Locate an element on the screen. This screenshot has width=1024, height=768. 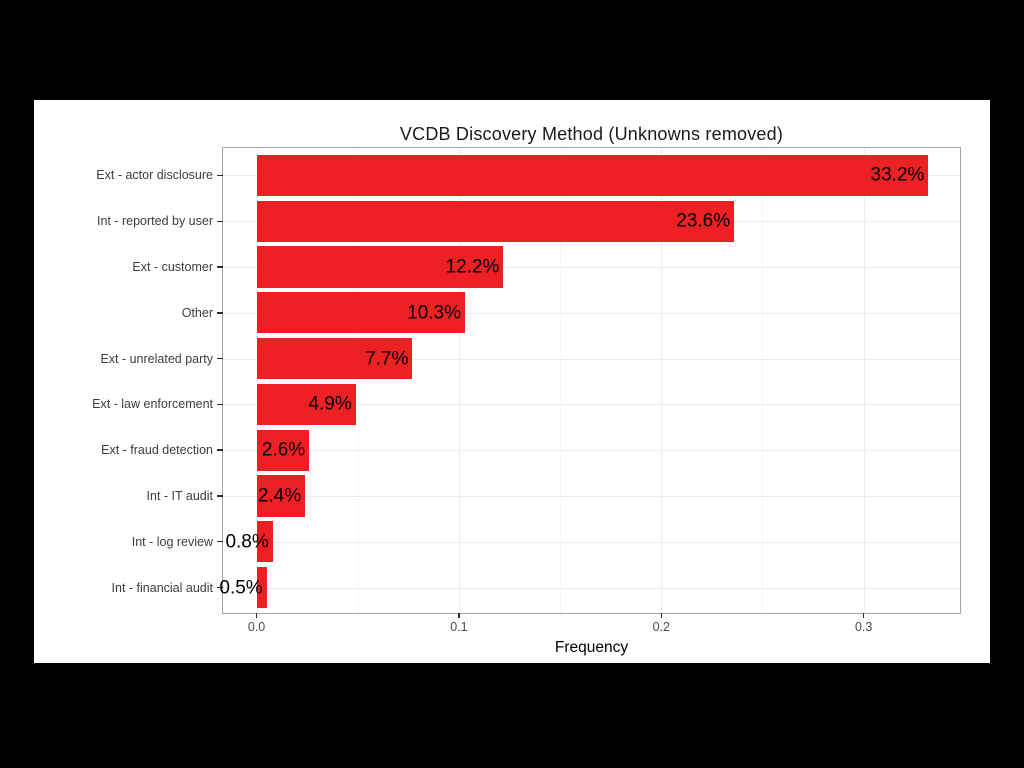
bar-value-label: 2.6% is located at coordinates (283, 450).